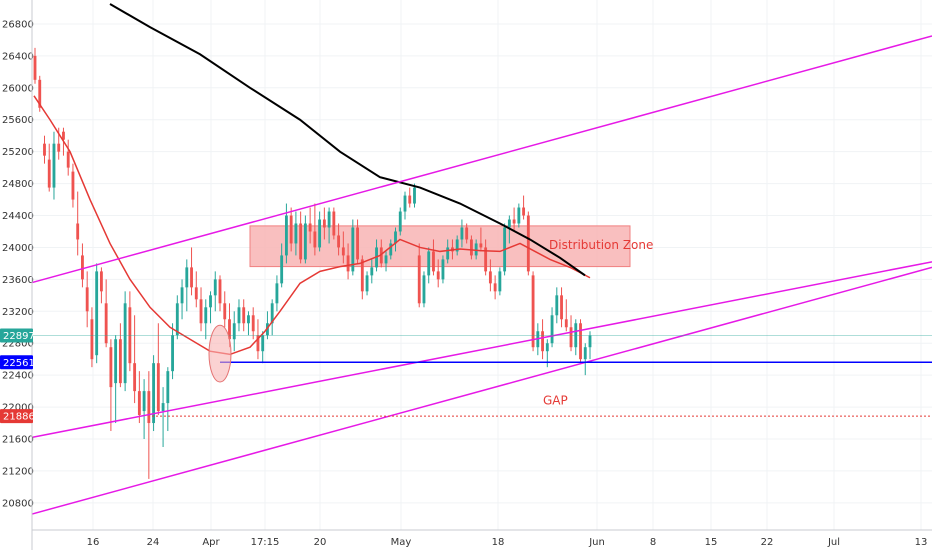  What do you see at coordinates (498, 542) in the screenshot?
I see `x-tick-label: 18` at bounding box center [498, 542].